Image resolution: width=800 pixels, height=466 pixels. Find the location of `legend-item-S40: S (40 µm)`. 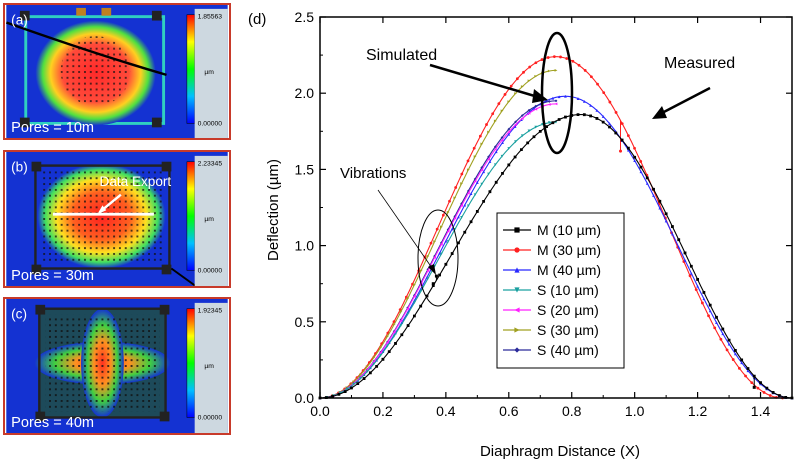

legend-item-S40: S (40 µm) is located at coordinates (551, 350).